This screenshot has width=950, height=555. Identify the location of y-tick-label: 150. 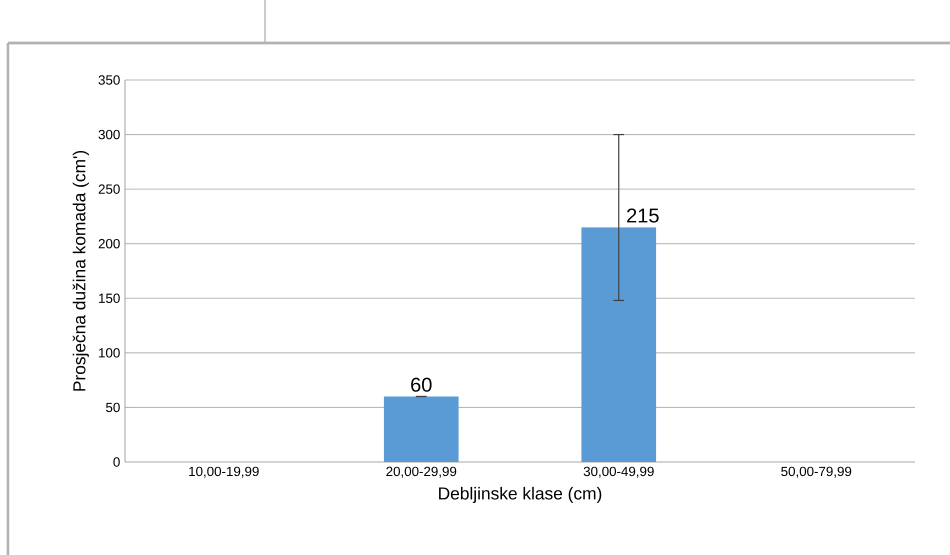
(109, 298).